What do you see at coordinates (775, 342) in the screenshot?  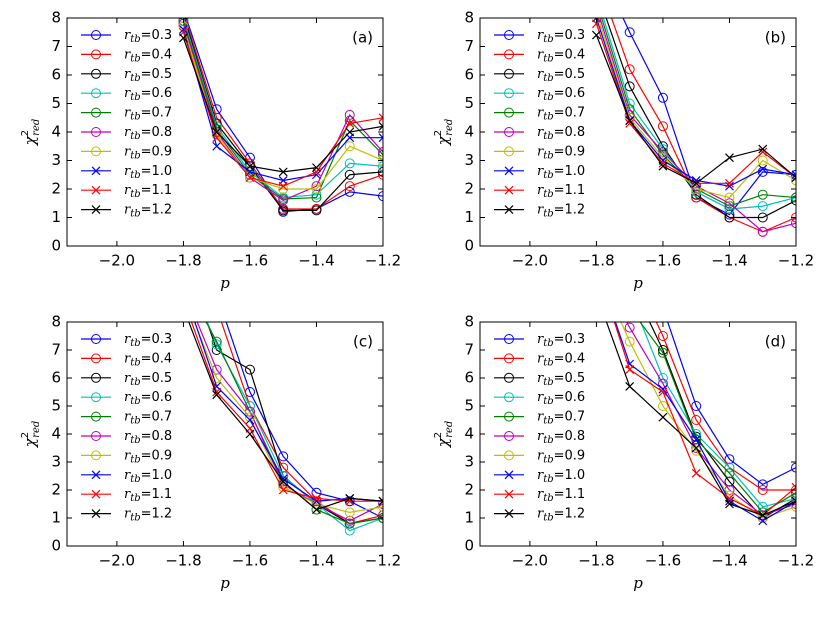 I see `panel-label: (d)` at bounding box center [775, 342].